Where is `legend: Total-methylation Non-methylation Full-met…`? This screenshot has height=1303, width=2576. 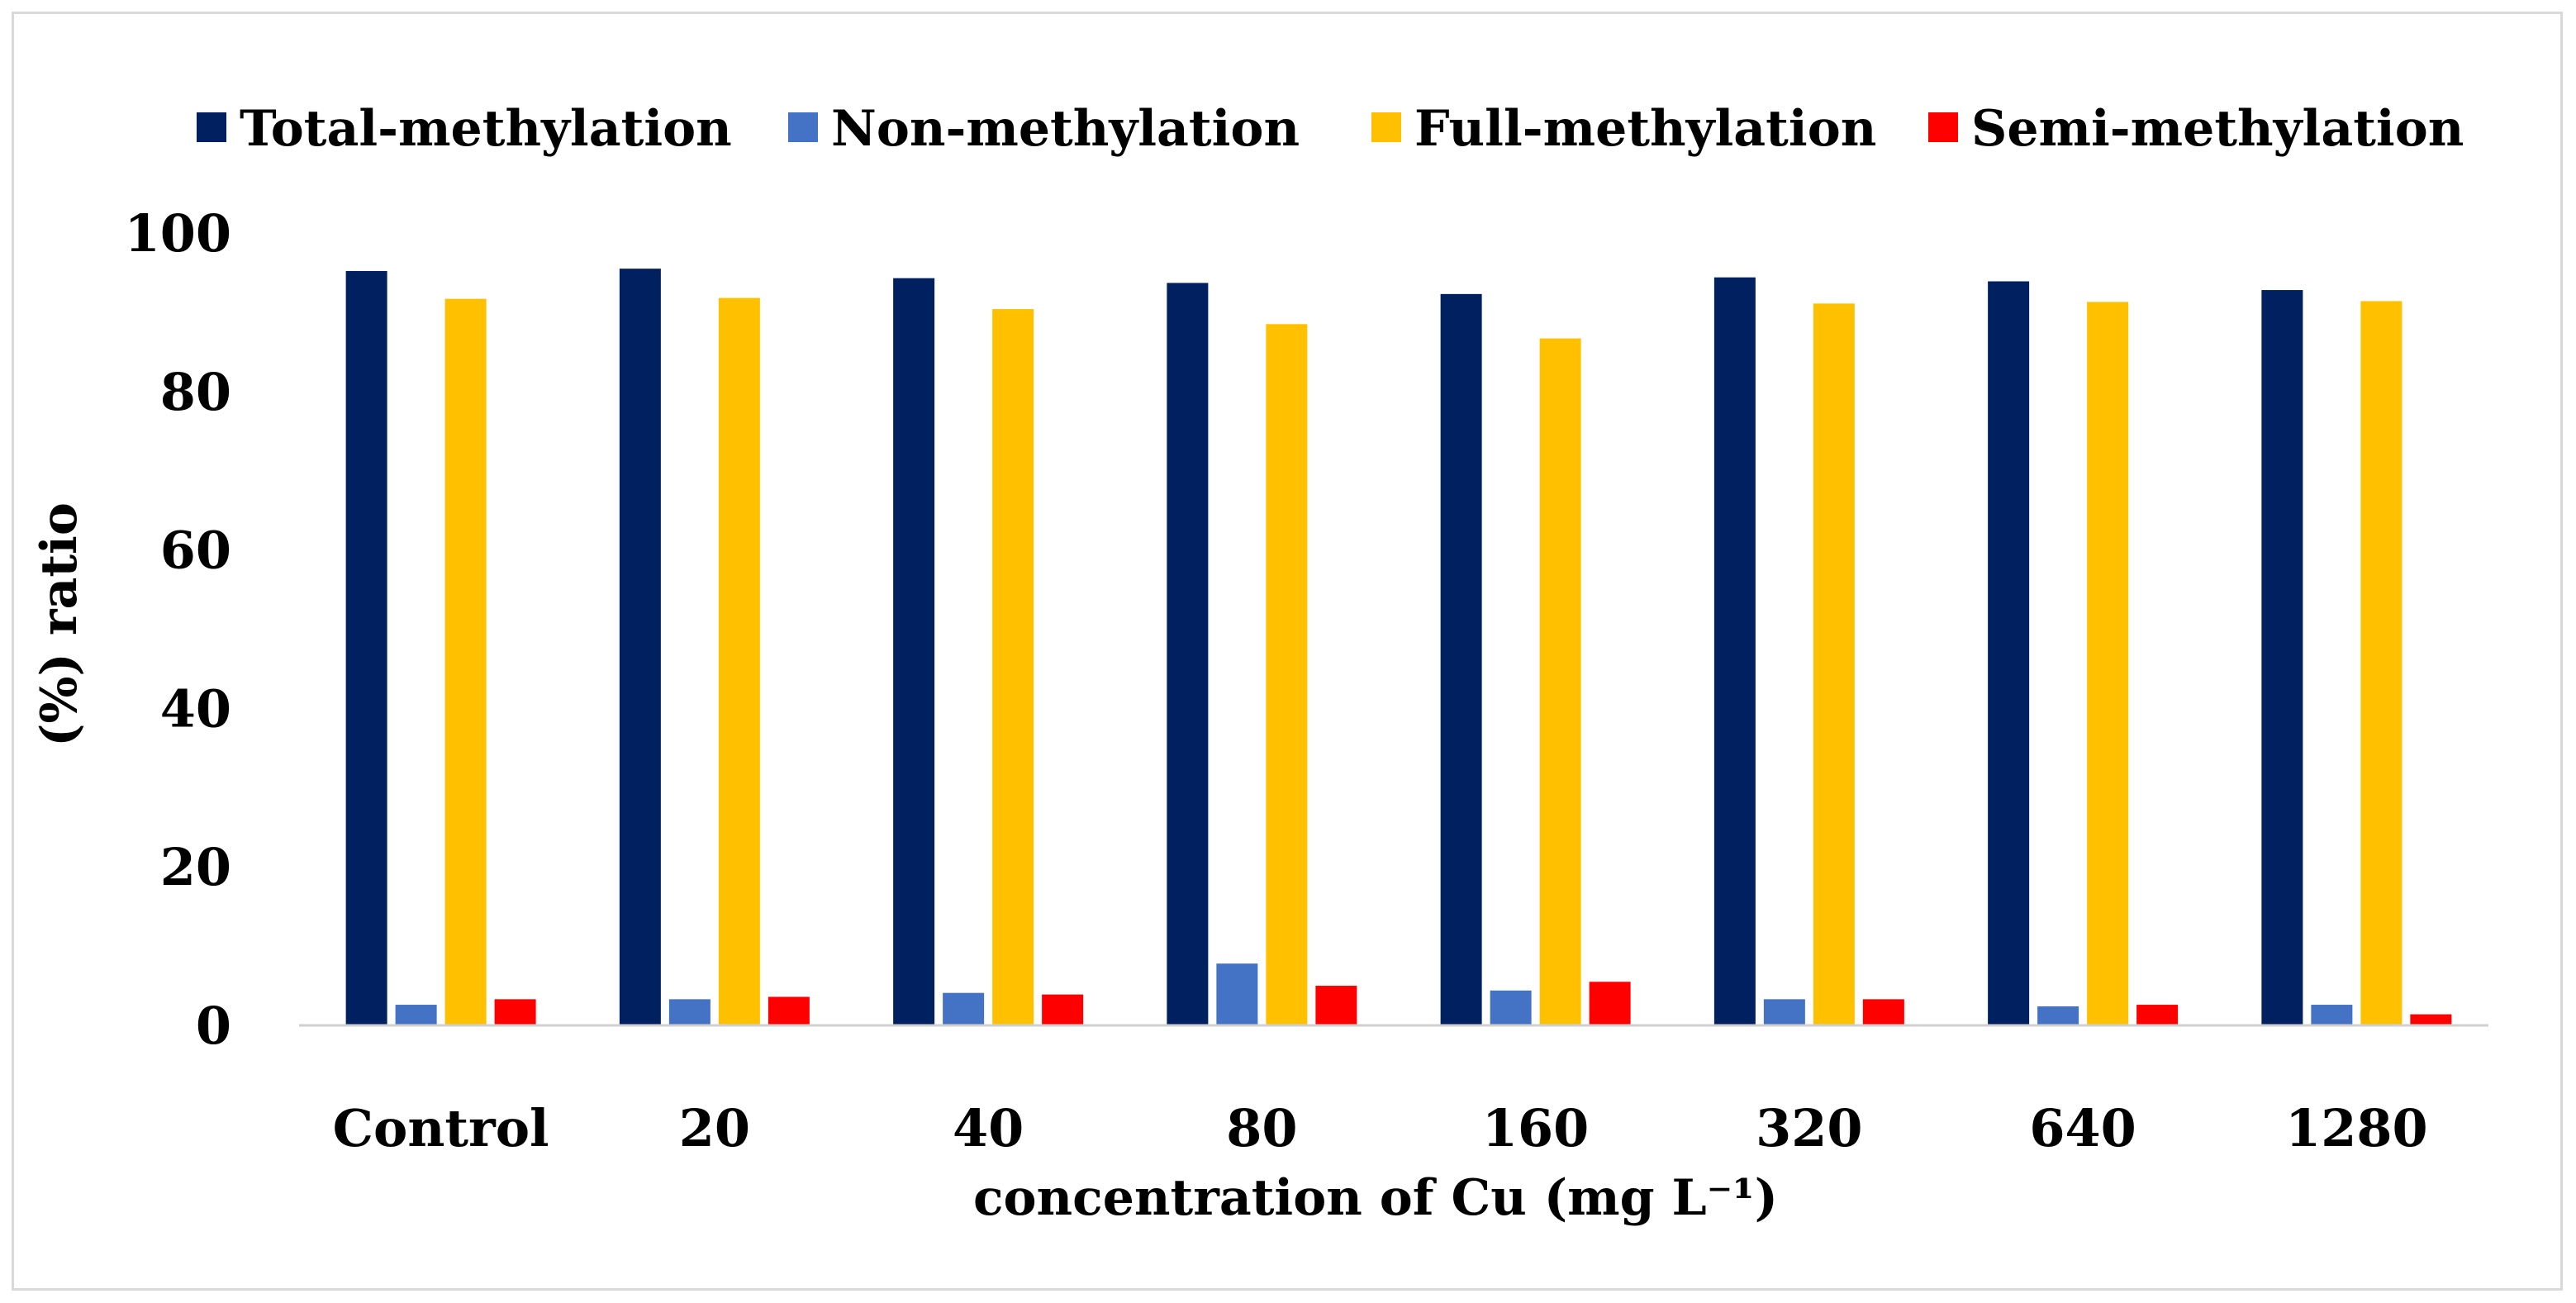 legend: Total-methylation Non-methylation Full-met… is located at coordinates (1330, 129).